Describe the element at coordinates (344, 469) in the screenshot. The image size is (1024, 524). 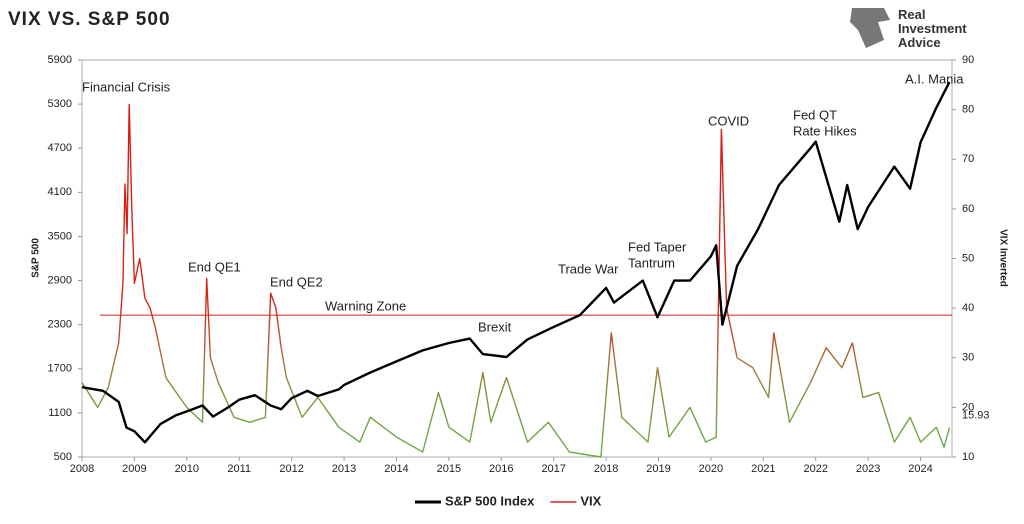
I see `x-tick-label: 2013` at that location.